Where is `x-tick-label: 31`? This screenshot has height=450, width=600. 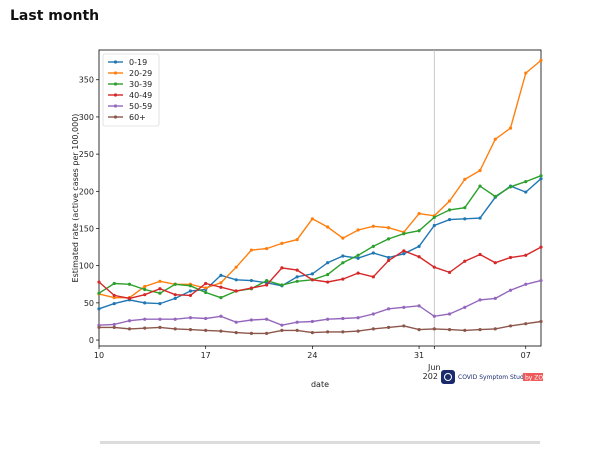 x-tick-label: 31 is located at coordinates (419, 355).